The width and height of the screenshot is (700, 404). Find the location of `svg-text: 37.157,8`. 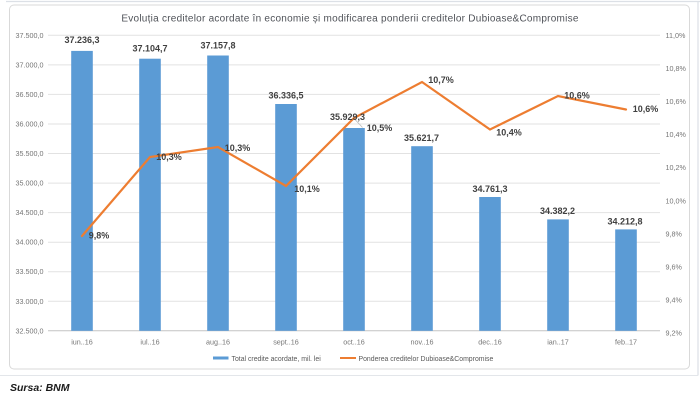

svg-text: 37.157,8 is located at coordinates (217, 46).